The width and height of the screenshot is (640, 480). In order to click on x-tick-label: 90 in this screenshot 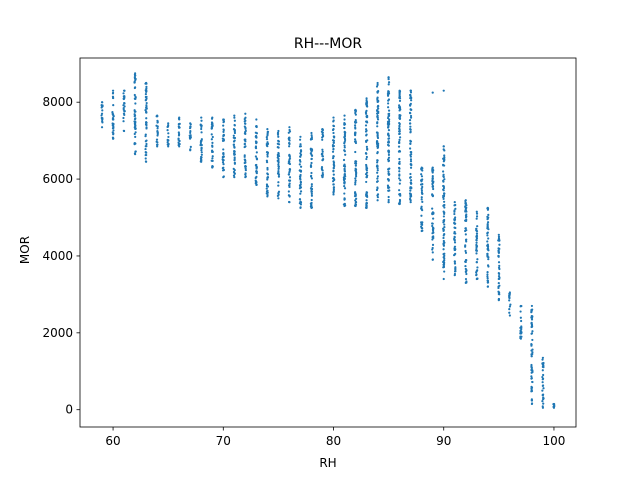, I will do `click(443, 441)`.